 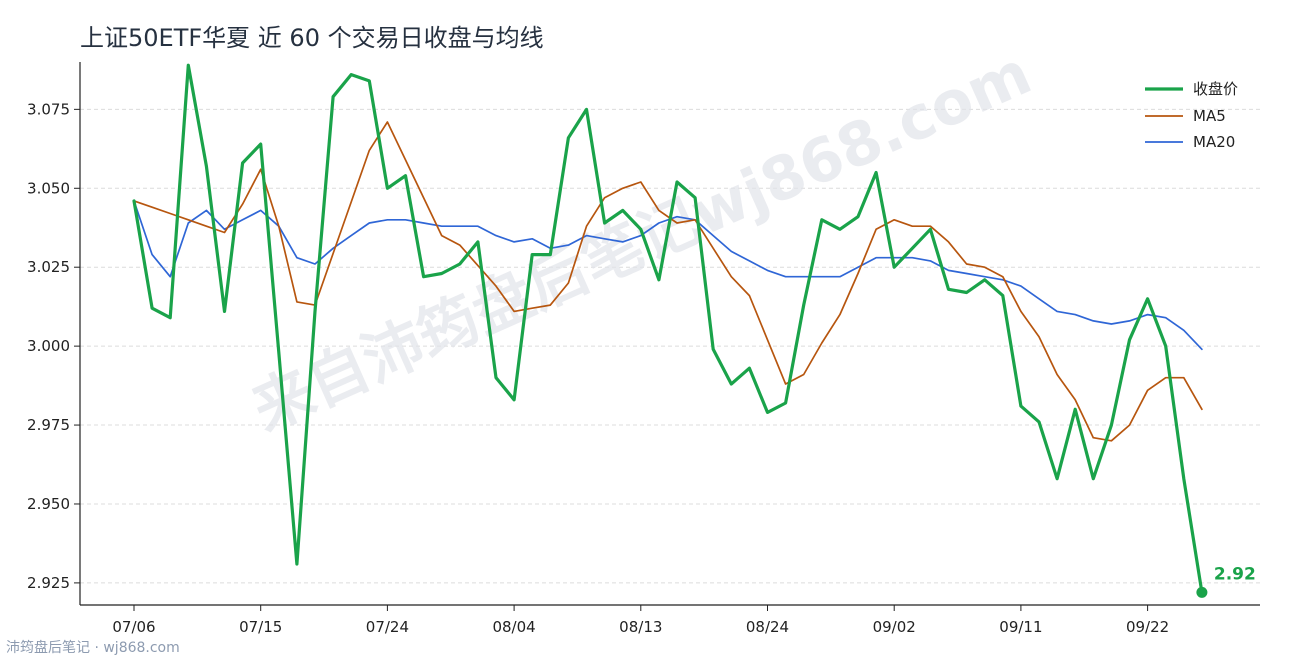 I want to click on x-tick-label: 07/15, so click(x=260, y=627).